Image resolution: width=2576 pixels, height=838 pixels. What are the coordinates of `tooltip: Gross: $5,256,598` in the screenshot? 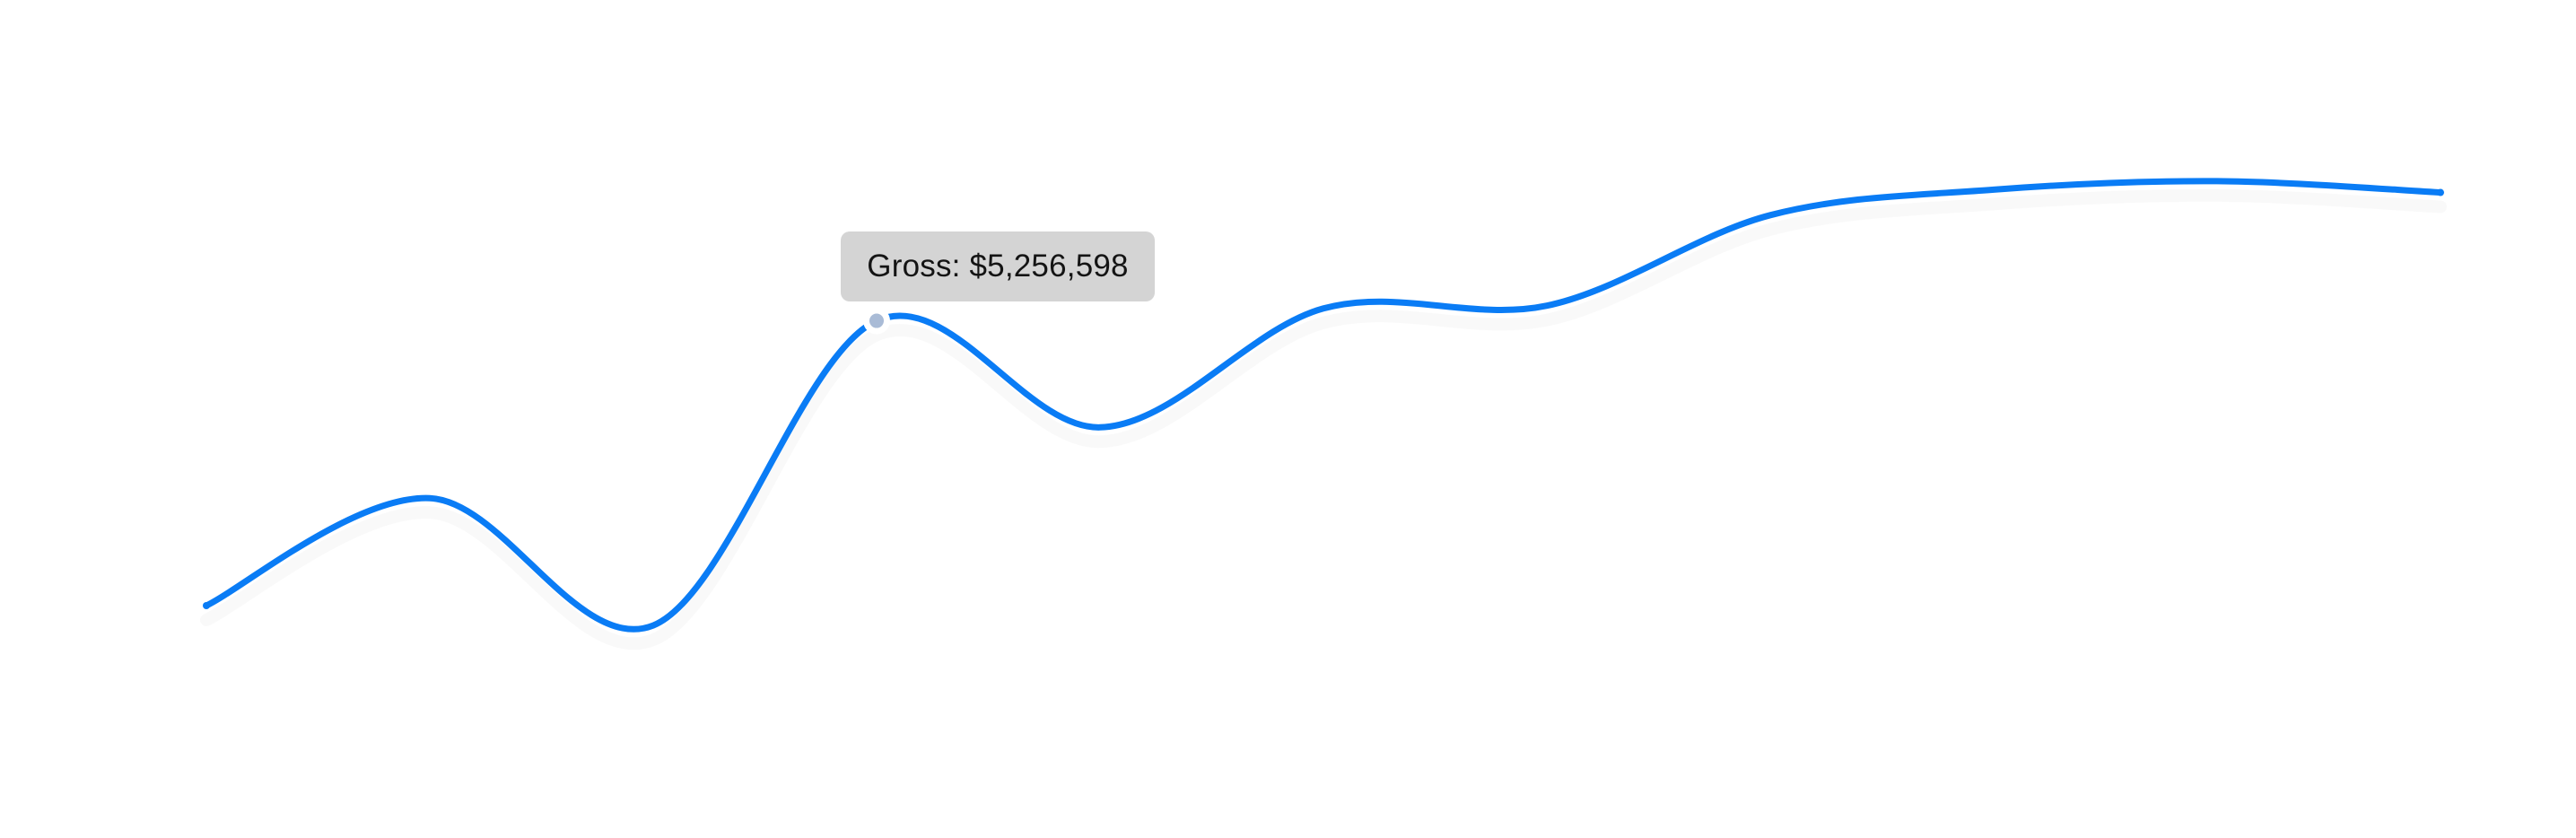 It's located at (998, 266).